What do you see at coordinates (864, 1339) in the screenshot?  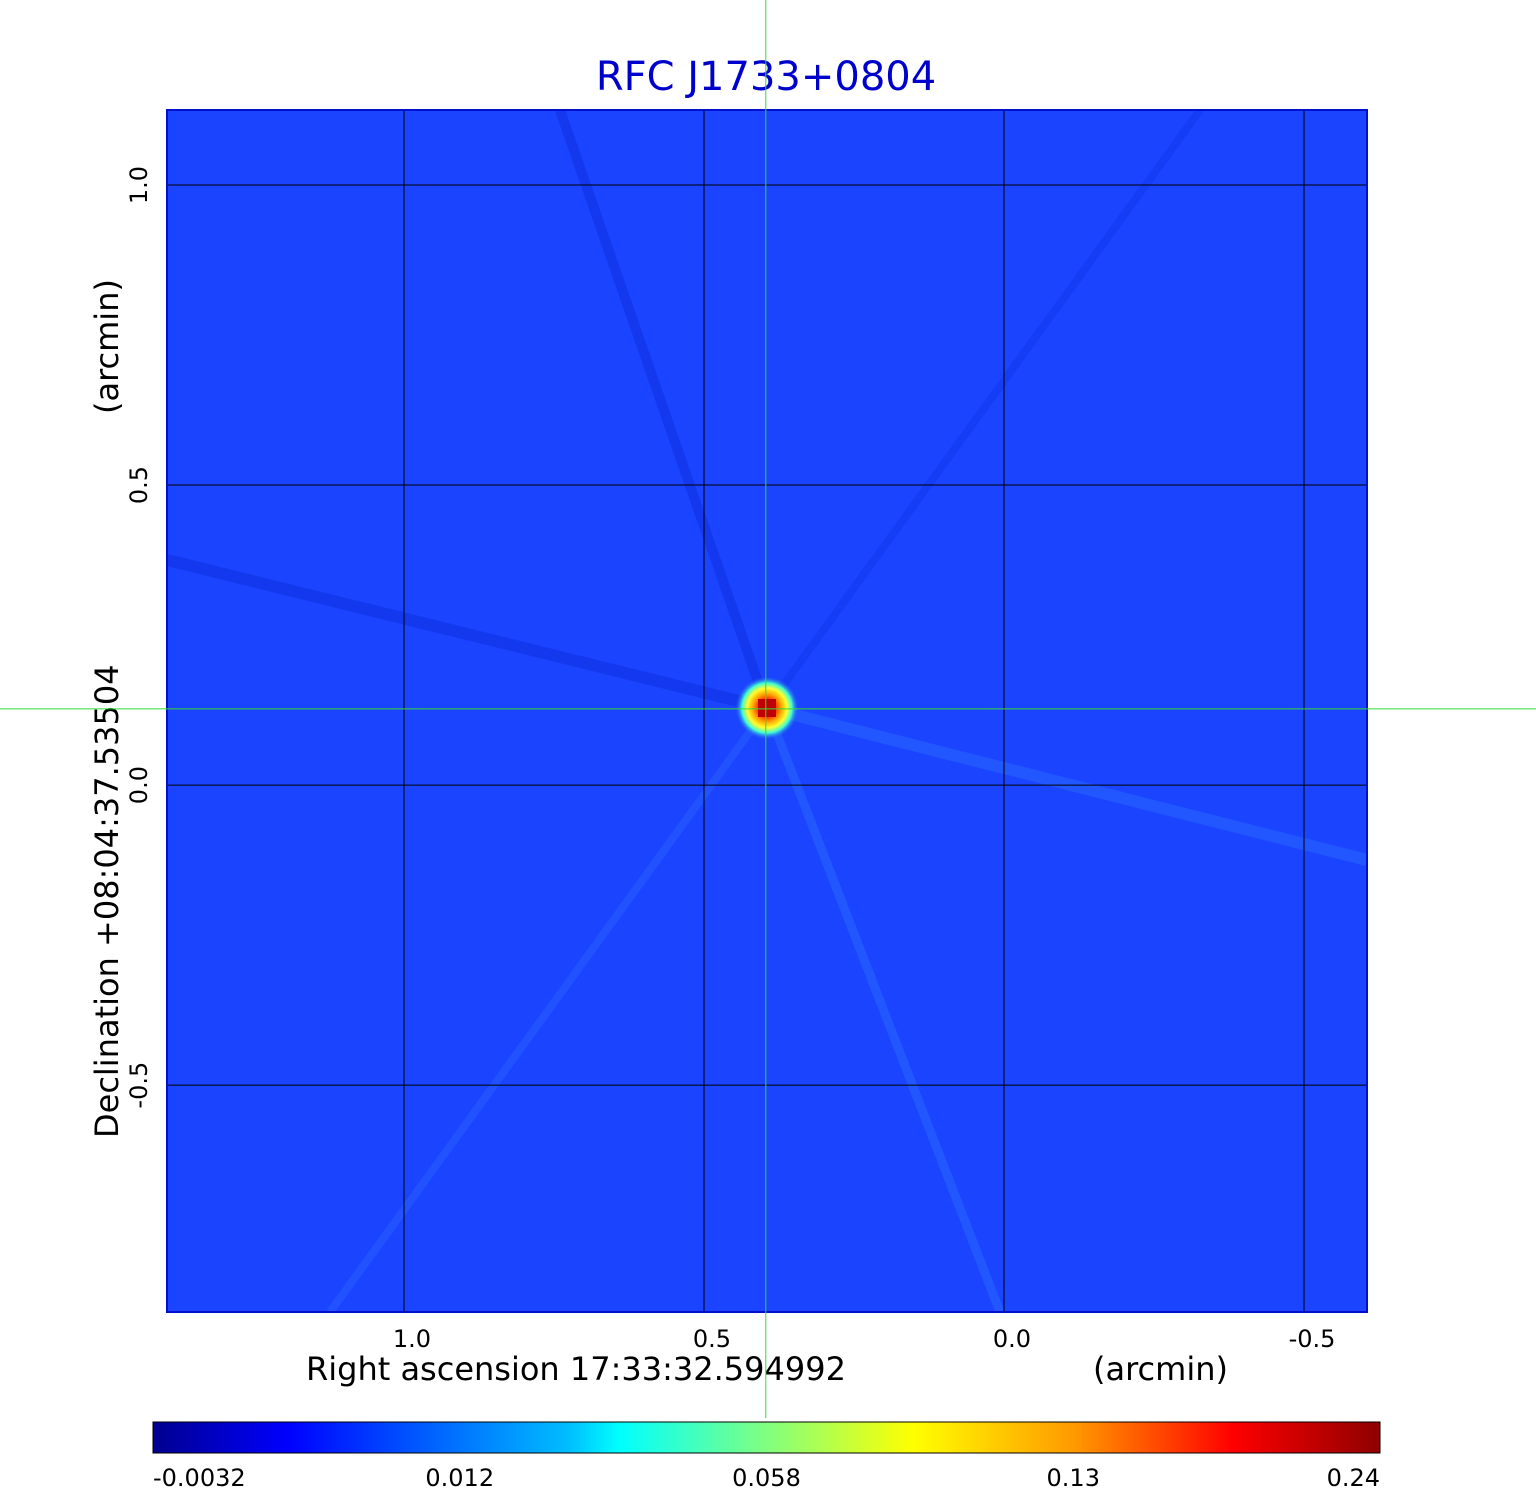 I see `x-tick-labels: 1.0 0.5 0.0 -0.5` at bounding box center [864, 1339].